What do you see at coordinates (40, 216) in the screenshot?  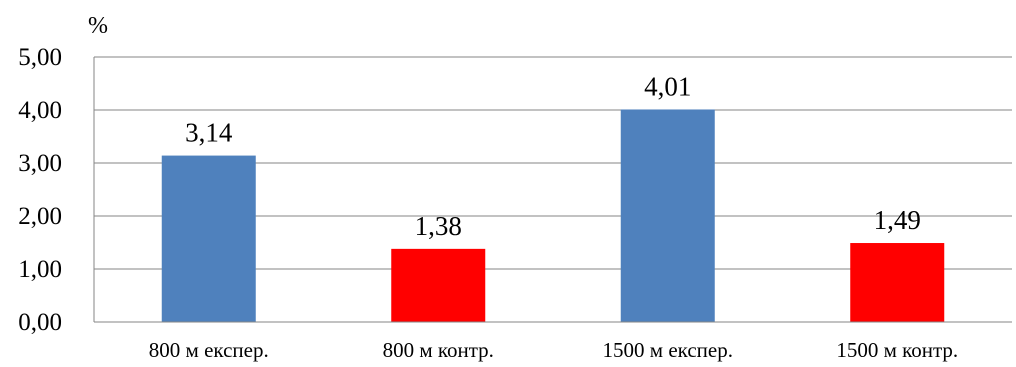 I see `y-tick-label: 2,00` at bounding box center [40, 216].